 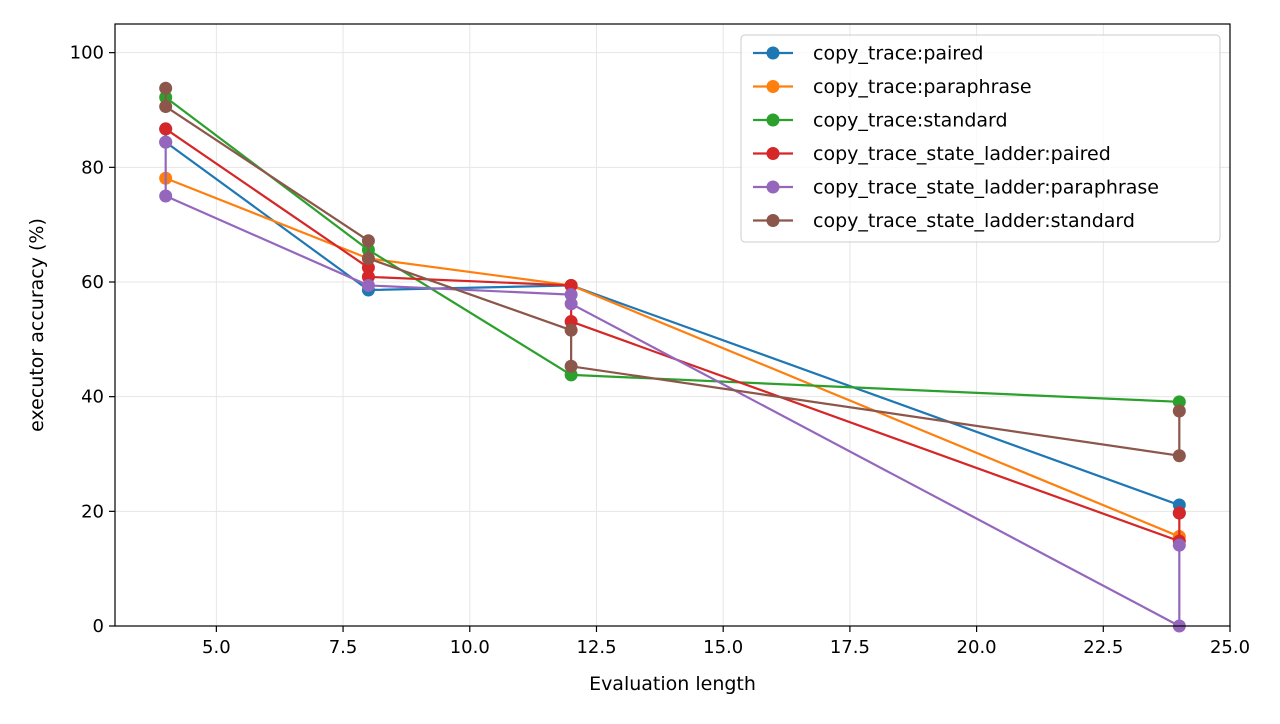 I want to click on x-tick-label: 12.5, so click(x=596, y=647).